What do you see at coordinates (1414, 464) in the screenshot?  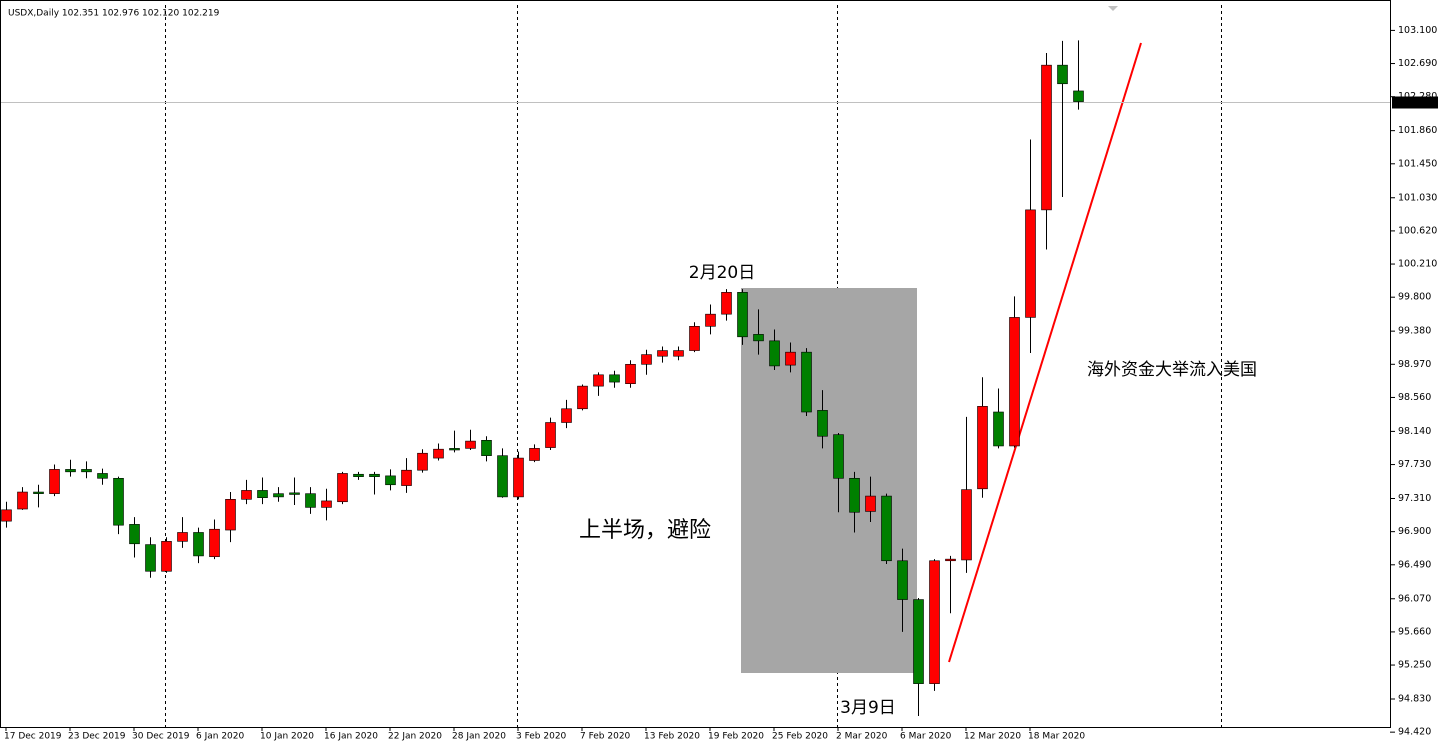 I see `y-tick-label: 97.730` at bounding box center [1414, 464].